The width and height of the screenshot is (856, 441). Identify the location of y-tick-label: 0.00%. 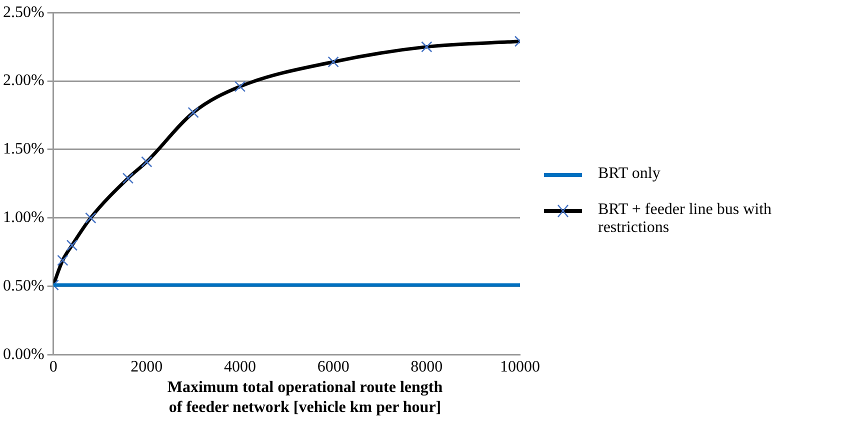
(23, 355).